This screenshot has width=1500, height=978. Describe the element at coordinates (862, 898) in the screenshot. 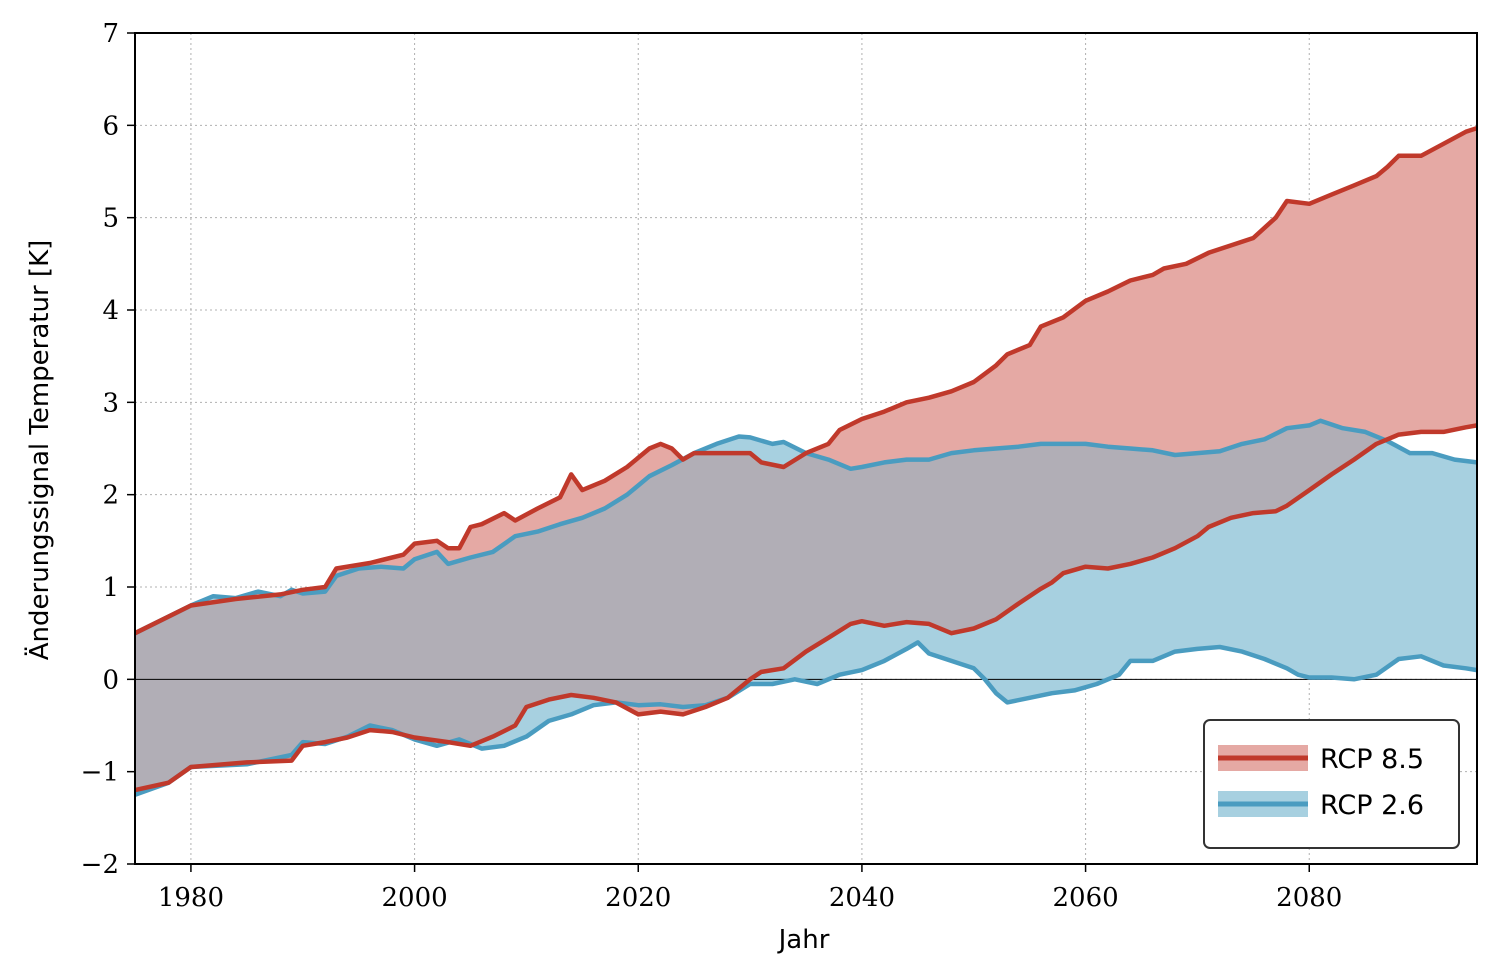

I see `x-tick-label: 2040` at that location.